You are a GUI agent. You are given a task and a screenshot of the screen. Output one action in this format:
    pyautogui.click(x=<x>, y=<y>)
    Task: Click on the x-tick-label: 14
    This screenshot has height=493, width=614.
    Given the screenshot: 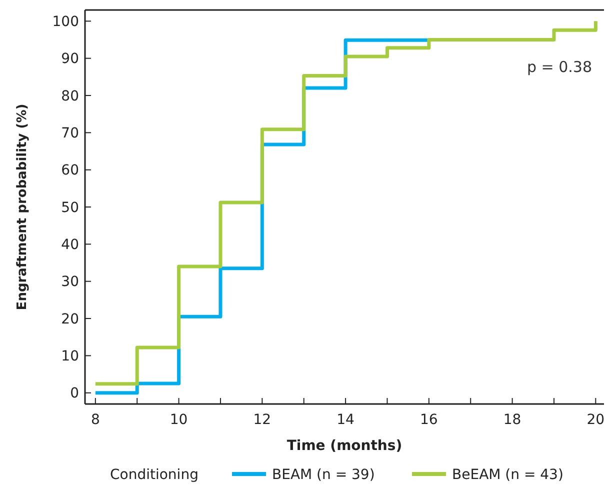 What is the action you would take?
    pyautogui.click(x=345, y=420)
    